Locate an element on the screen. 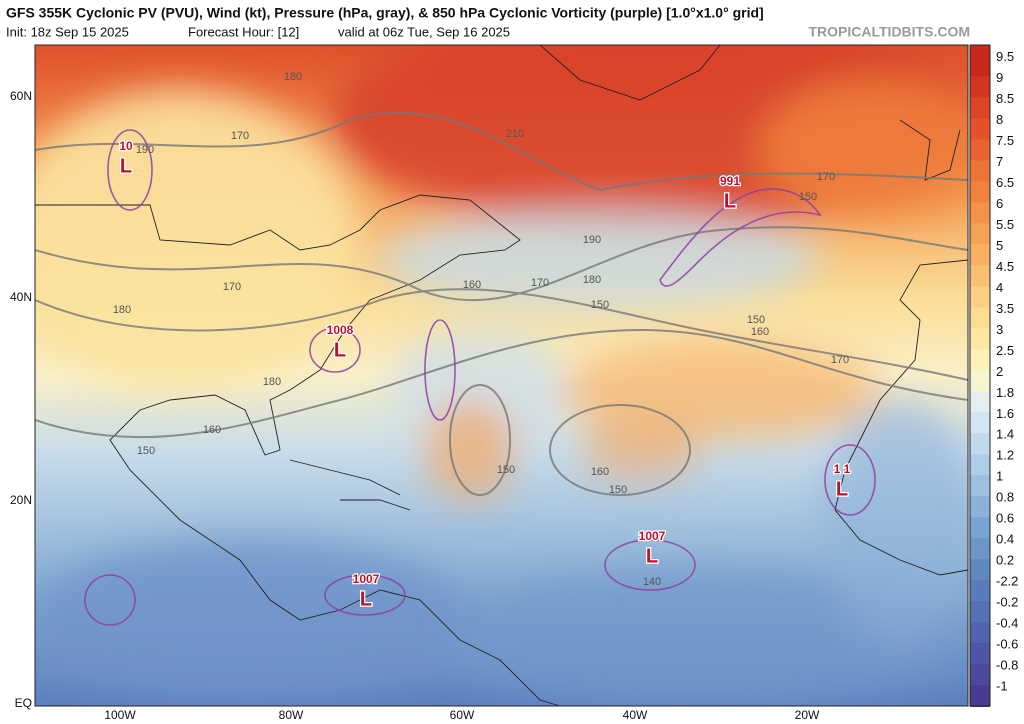  colorbar-label: 9 is located at coordinates (999, 77).